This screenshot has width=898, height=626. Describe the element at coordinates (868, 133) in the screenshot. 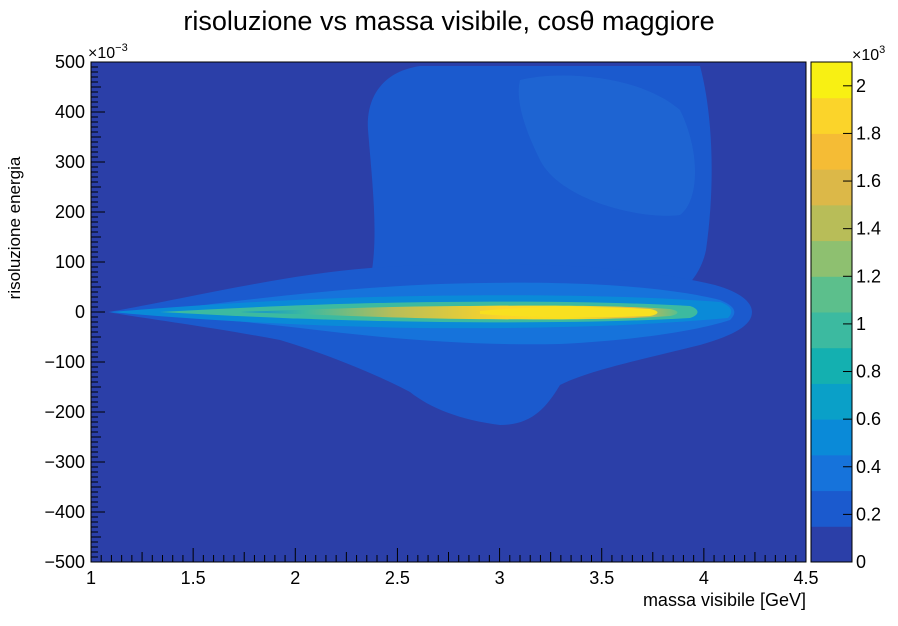

I see `z-tick-label: 1.8` at that location.